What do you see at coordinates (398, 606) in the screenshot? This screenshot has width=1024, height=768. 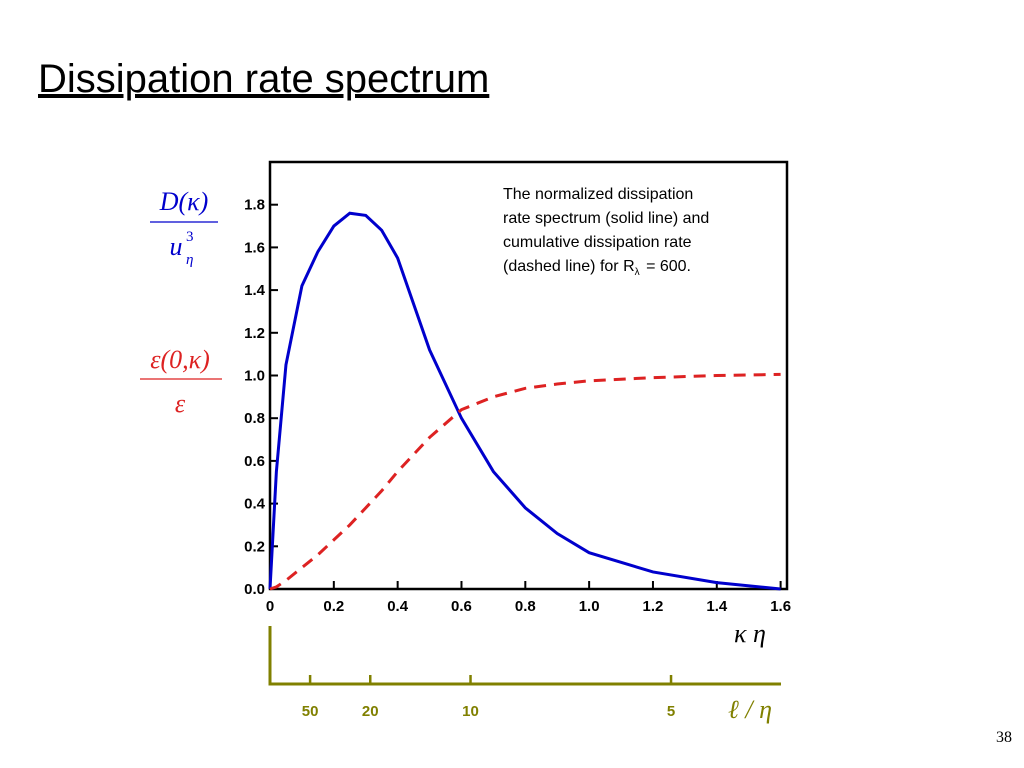 I see `x-tick-label: 0.4` at bounding box center [398, 606].